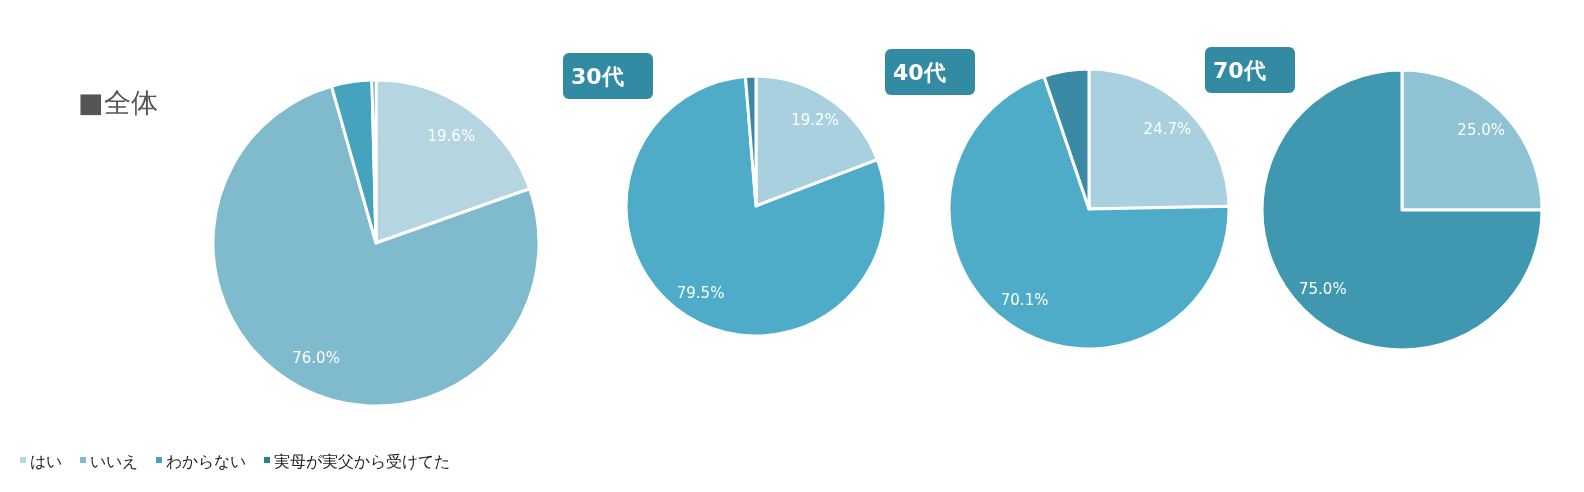 Image resolution: width=1584 pixels, height=492 pixels. Describe the element at coordinates (118, 102) in the screenshot. I see `chart-title: ■全体` at that location.